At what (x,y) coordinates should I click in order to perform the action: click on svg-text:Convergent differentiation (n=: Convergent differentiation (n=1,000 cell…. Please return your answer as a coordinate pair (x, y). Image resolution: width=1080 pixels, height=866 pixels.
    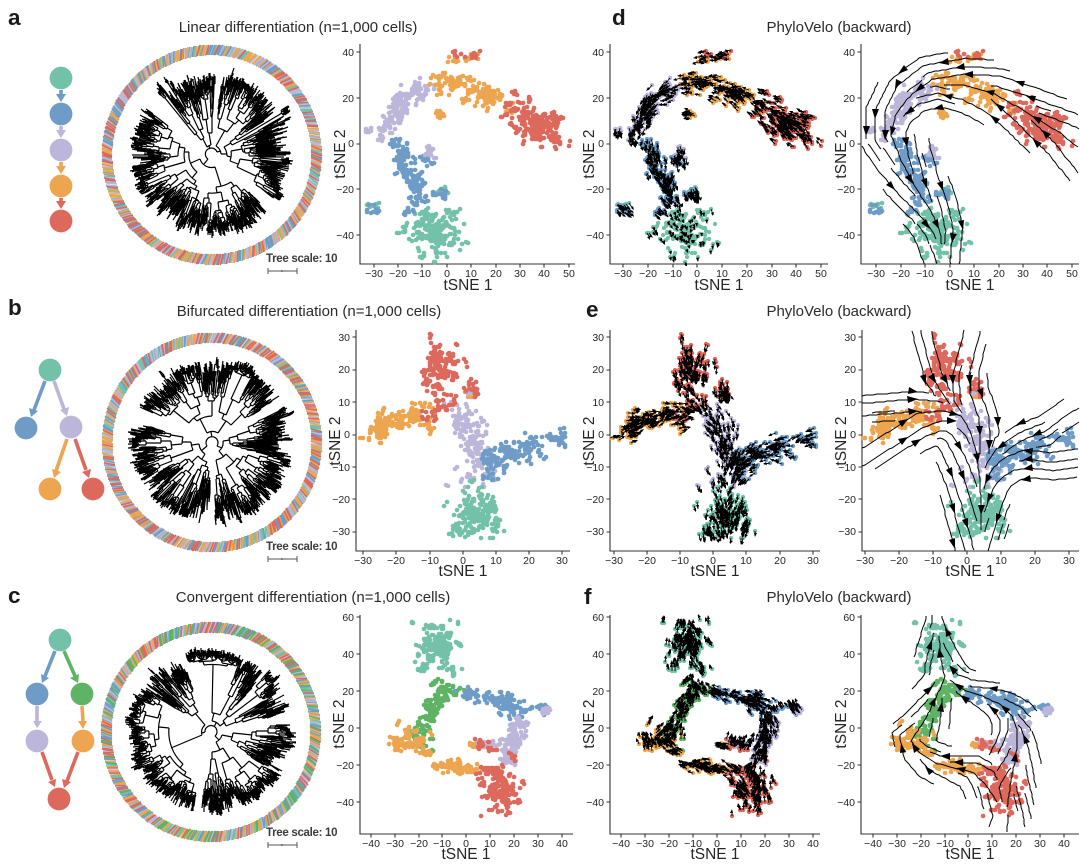
    Looking at the image, I should click on (313, 597).